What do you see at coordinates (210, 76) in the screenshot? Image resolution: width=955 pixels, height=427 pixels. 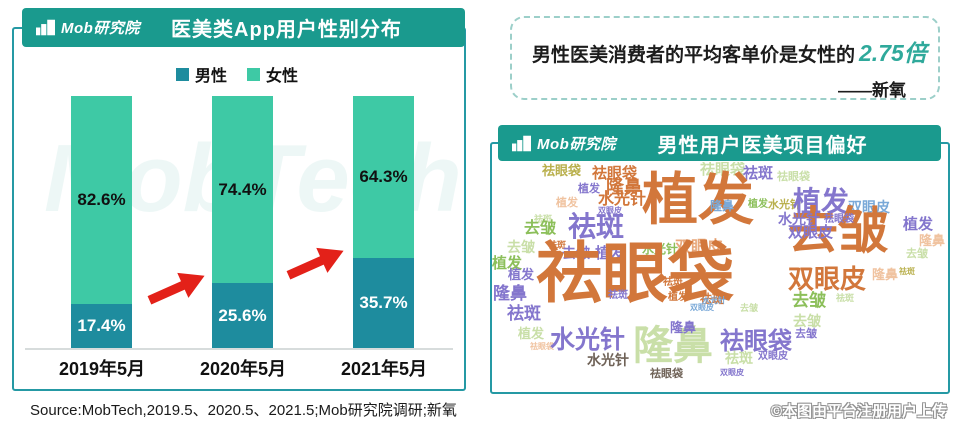 I see `male-legend-label: 男性` at bounding box center [210, 76].